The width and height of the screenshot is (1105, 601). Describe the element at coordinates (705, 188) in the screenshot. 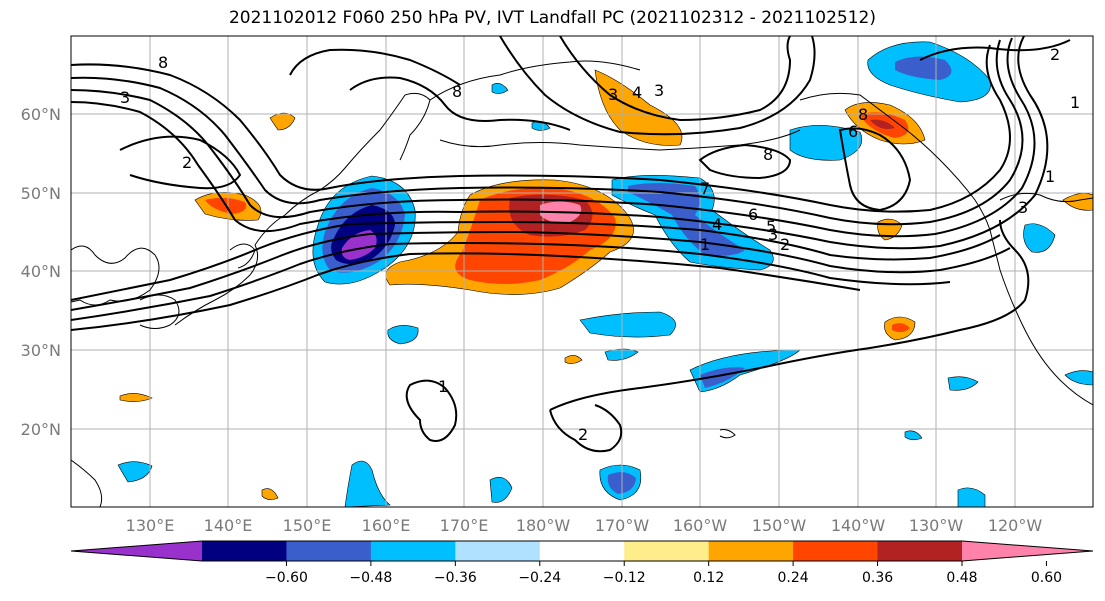

I see `contour-label: 7` at that location.